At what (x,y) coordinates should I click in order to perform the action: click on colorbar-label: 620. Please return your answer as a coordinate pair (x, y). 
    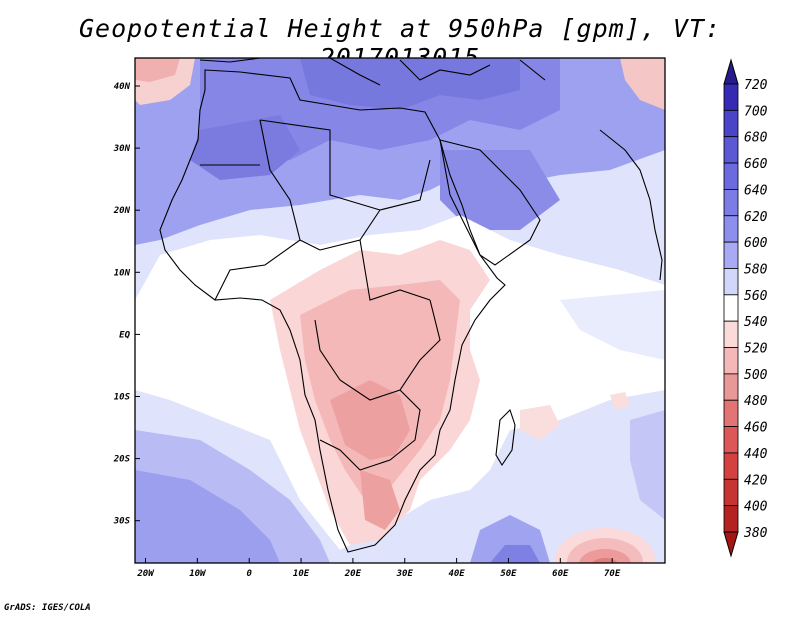
    Looking at the image, I should click on (756, 217).